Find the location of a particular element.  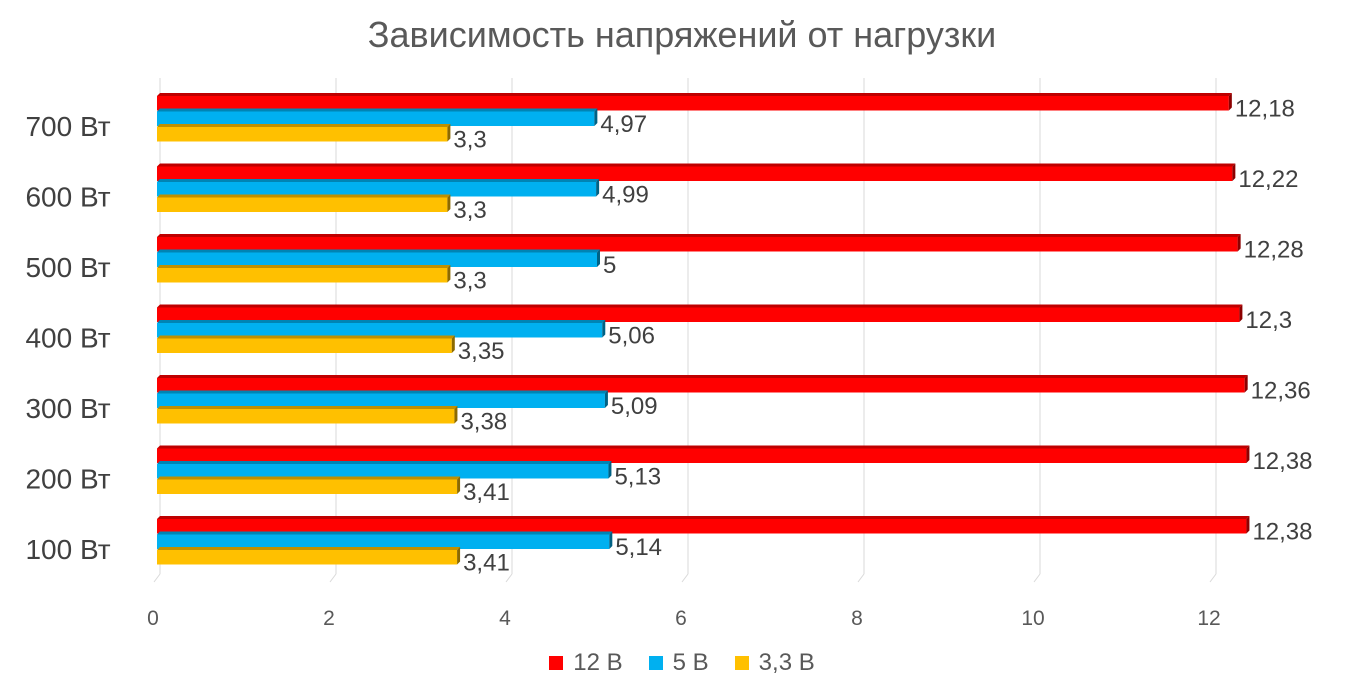

category-label: 600 Вт is located at coordinates (67, 197).